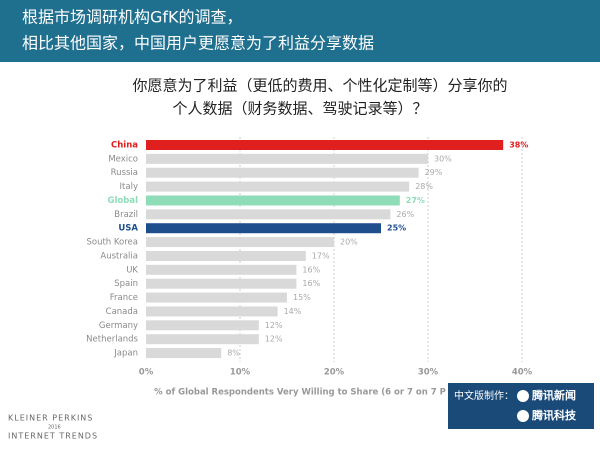  Describe the element at coordinates (321, 255) in the screenshot. I see `value-label: 17%` at that location.